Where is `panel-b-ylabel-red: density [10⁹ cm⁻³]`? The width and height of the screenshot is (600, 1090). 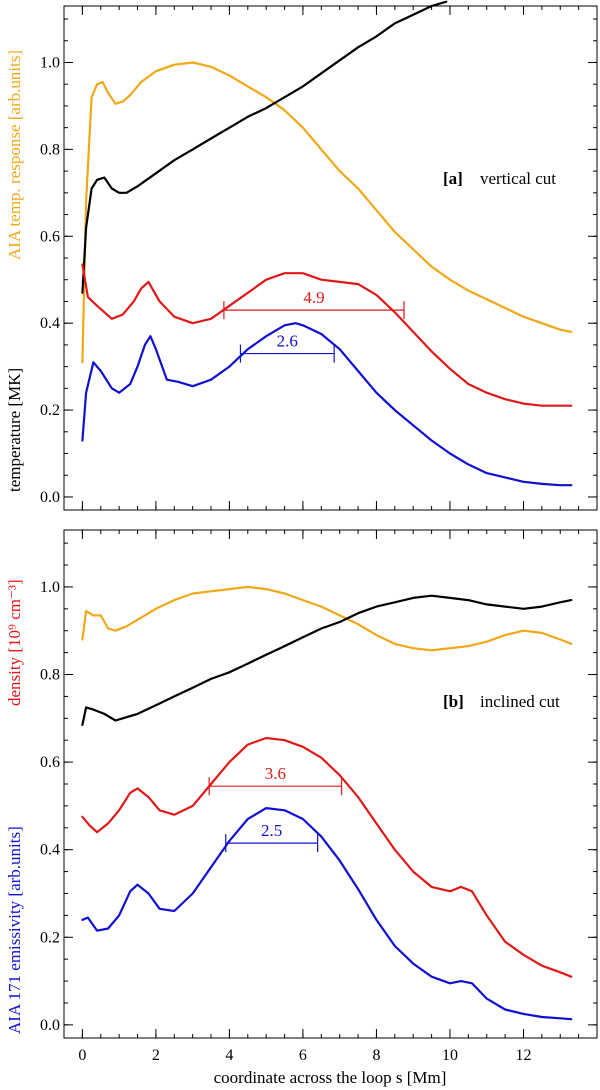
panel-b-ylabel-red: density [10⁹ cm⁻³] is located at coordinates (14, 642).